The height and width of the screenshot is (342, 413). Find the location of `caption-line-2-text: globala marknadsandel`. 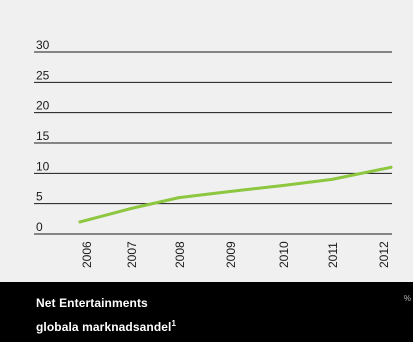

caption-line-2-text: globala marknadsandel is located at coordinates (104, 327).